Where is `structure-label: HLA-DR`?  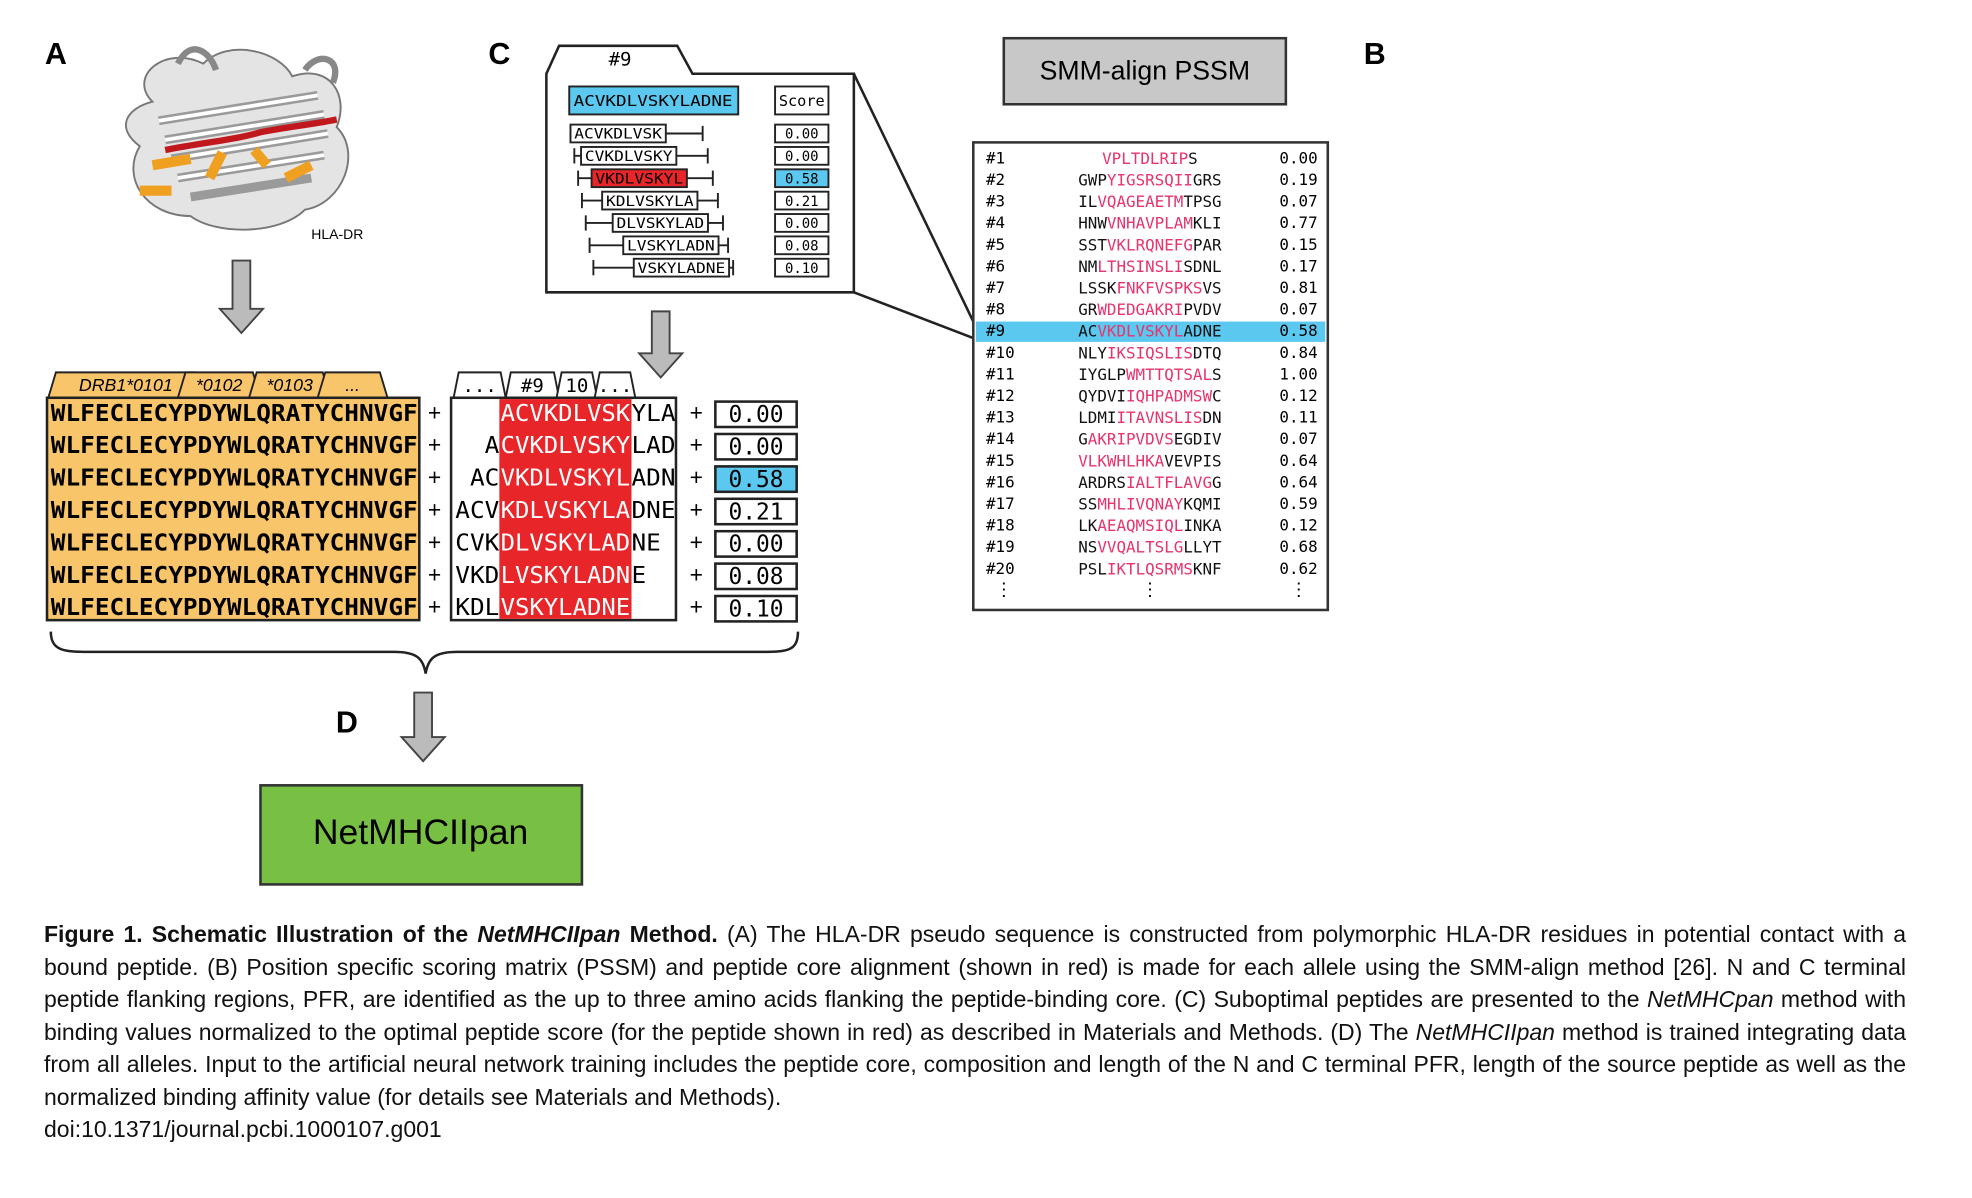 structure-label: HLA-DR is located at coordinates (337, 234).